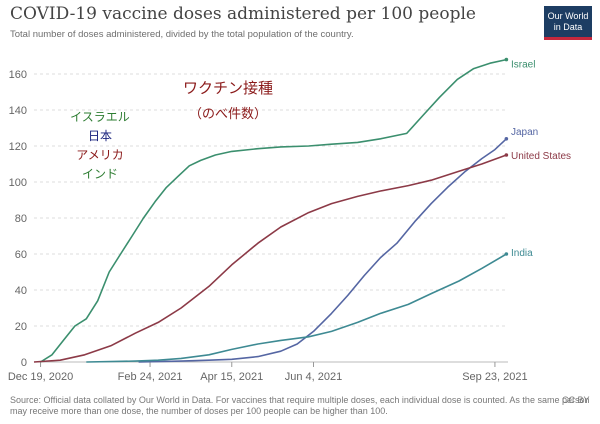  I want to click on owid-logo: Our World in Data, so click(568, 23).